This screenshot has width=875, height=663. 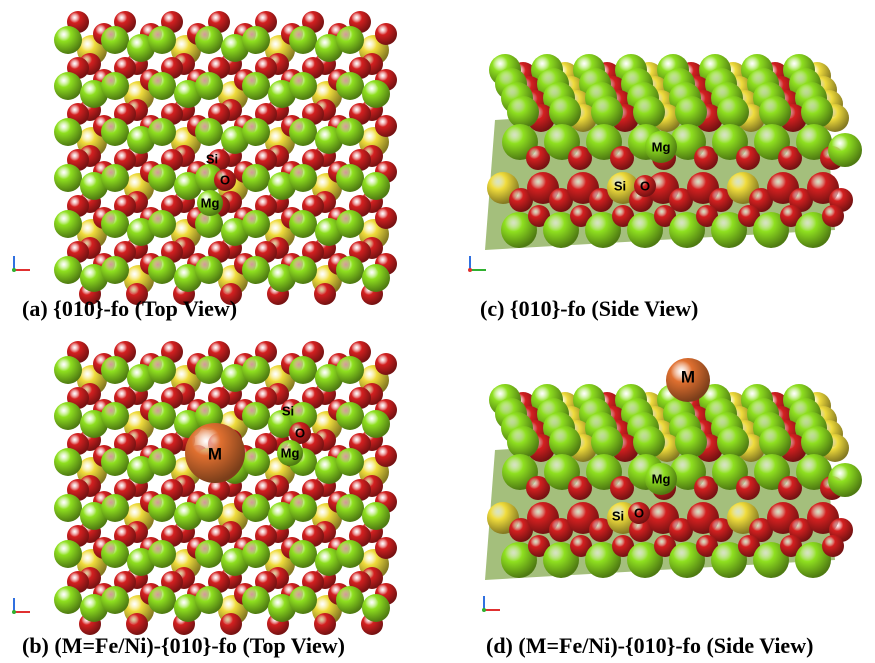 I want to click on atom-m-substituent, so click(x=688, y=380).